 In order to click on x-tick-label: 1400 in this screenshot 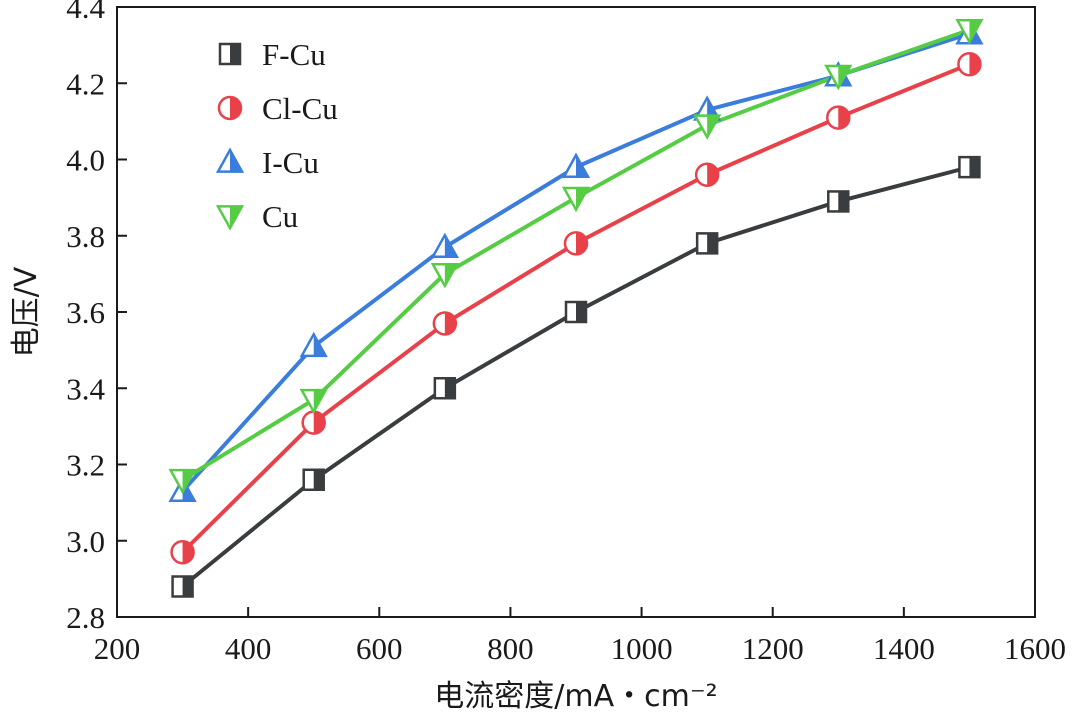, I will do `click(904, 648)`.